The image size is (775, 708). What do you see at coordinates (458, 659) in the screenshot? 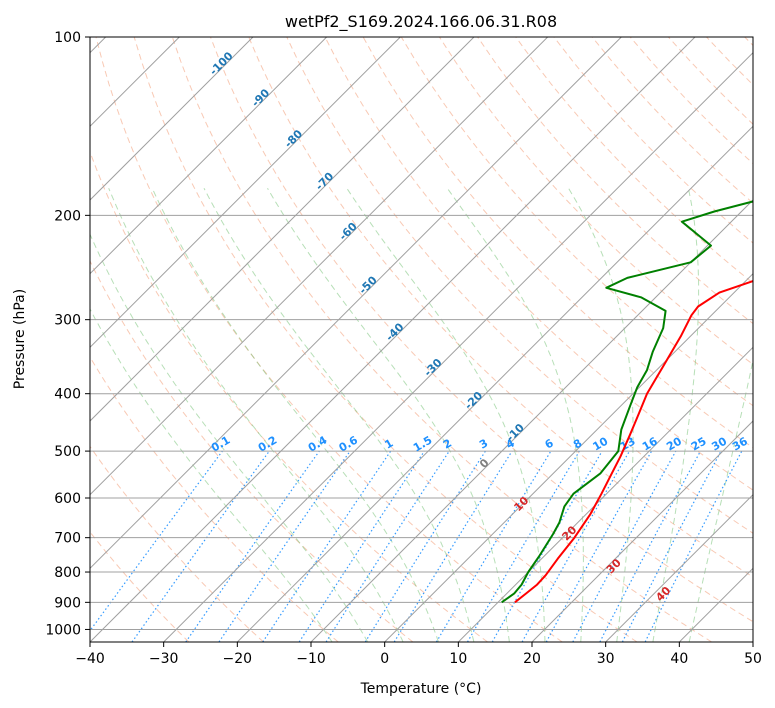
I see `x-tick-label: 10` at bounding box center [458, 659].